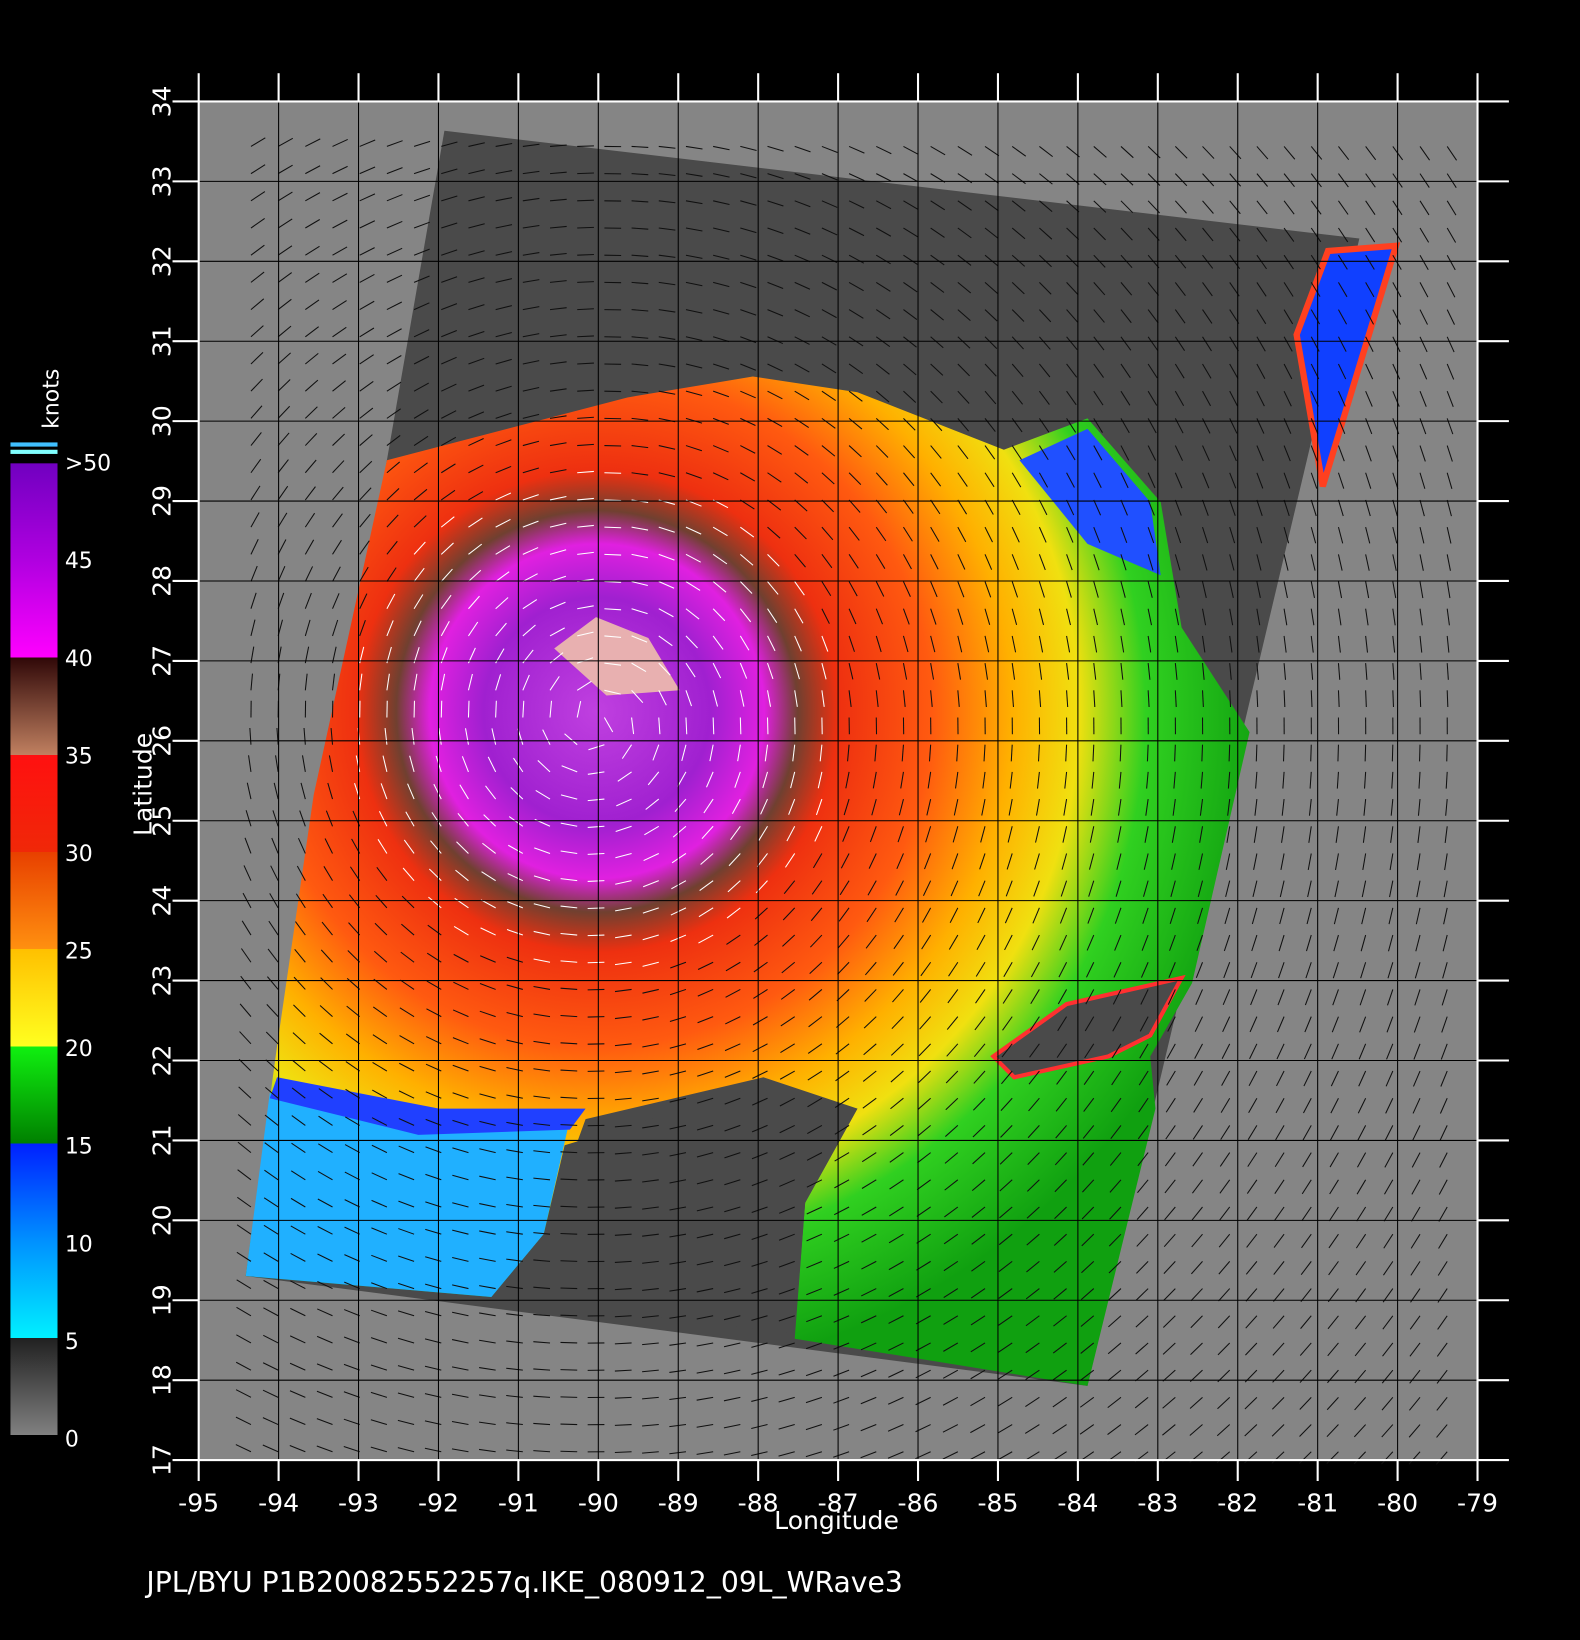  What do you see at coordinates (161, 101) in the screenshot?
I see `y-tick-label: 34` at bounding box center [161, 101].